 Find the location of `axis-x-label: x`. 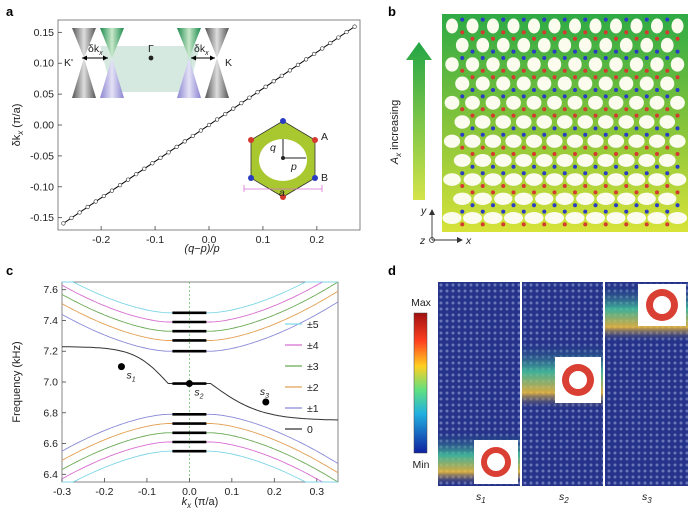

axis-x-label: x is located at coordinates (468, 241).